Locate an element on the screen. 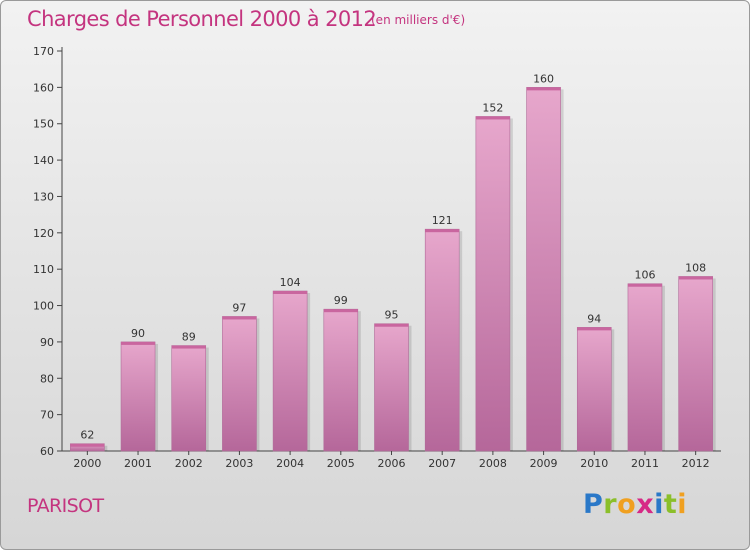 This screenshot has height=550, width=750. x-tick-label: 2011 is located at coordinates (645, 463).